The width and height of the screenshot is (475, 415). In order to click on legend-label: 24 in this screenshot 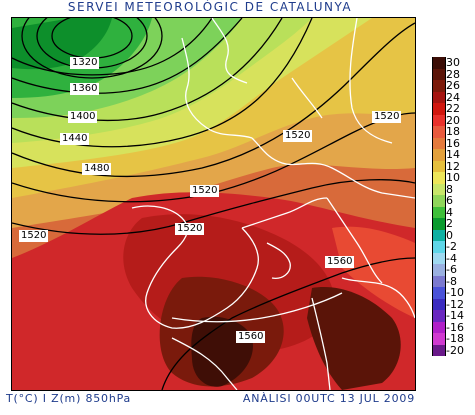, I will do `click(453, 97)`.